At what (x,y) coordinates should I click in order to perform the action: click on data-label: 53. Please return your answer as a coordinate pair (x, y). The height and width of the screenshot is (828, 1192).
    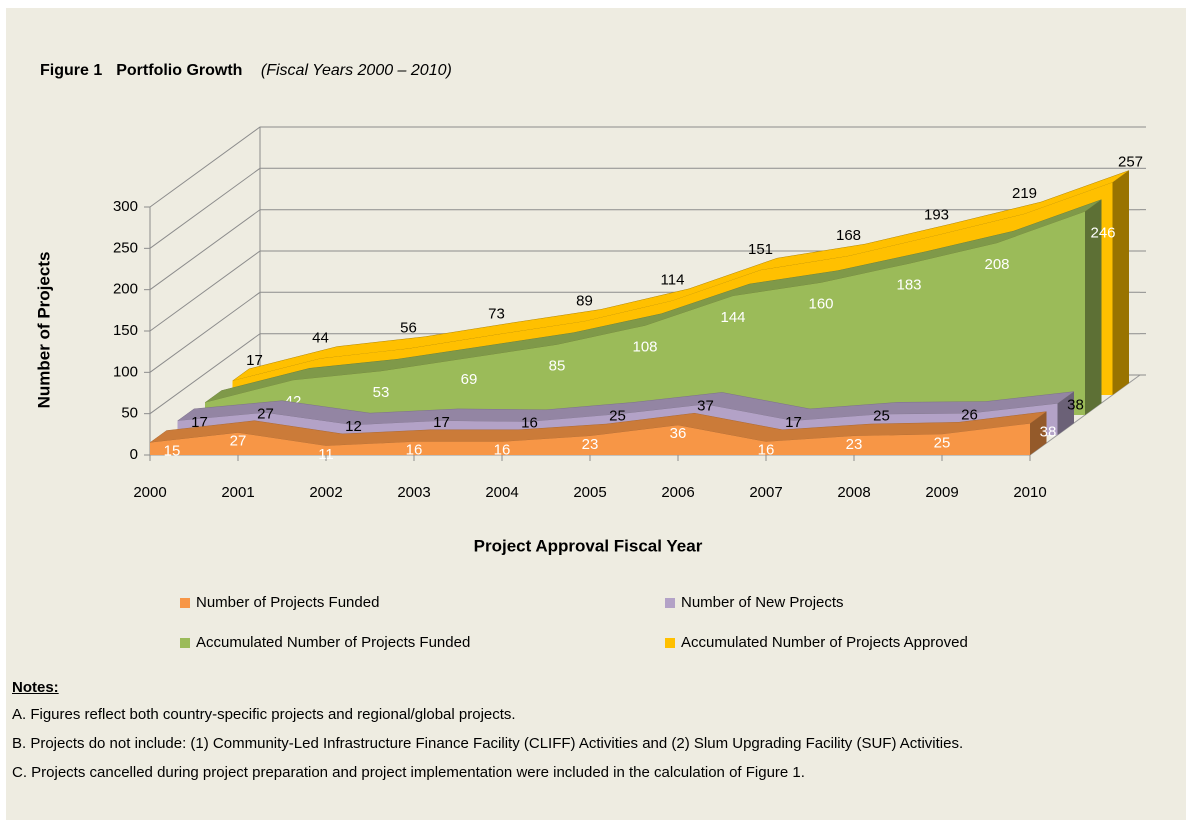
    Looking at the image, I should click on (381, 392).